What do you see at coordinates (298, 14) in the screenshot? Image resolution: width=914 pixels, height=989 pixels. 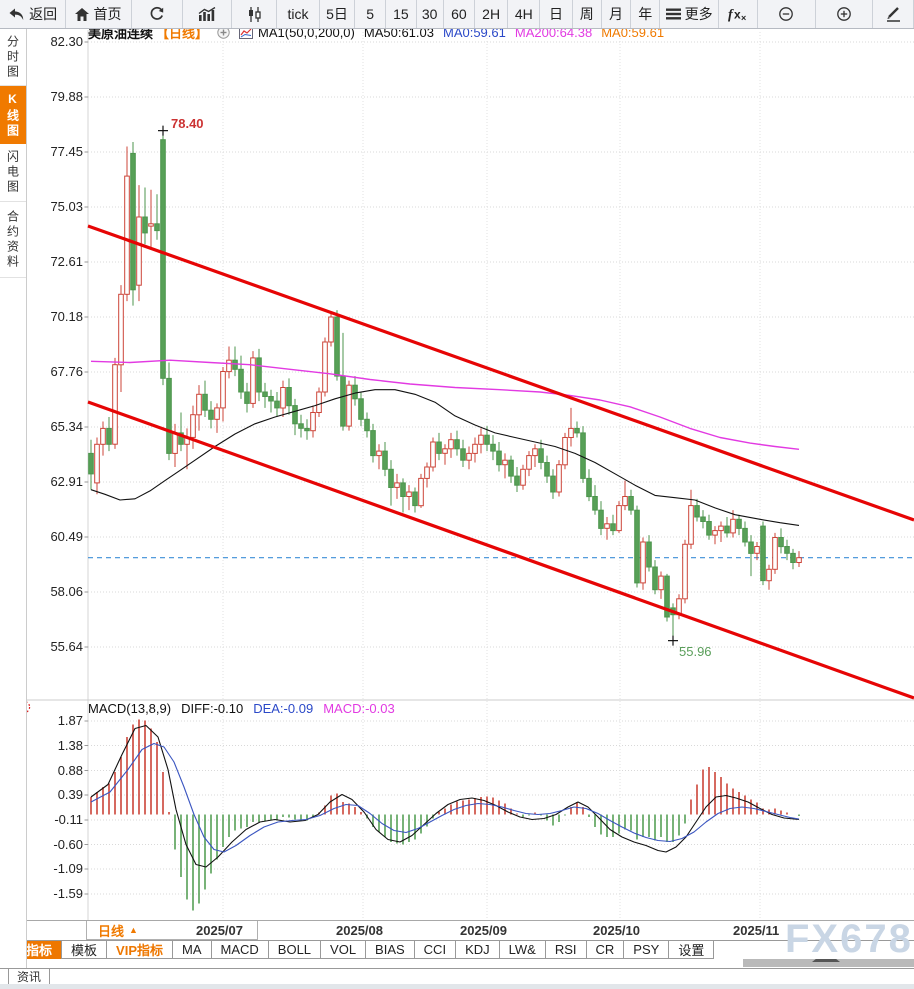 I see `toolbar-item-tick: tick` at bounding box center [298, 14].